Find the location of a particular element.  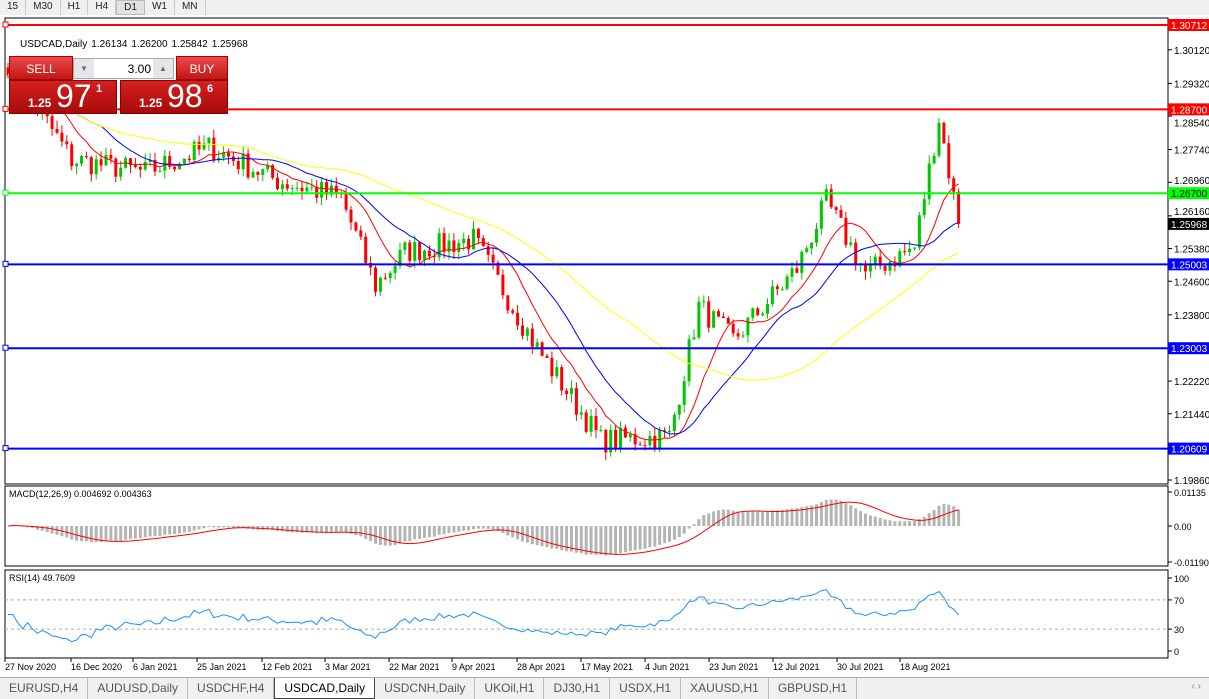

timeframe-W1: W1 is located at coordinates (160, 7).